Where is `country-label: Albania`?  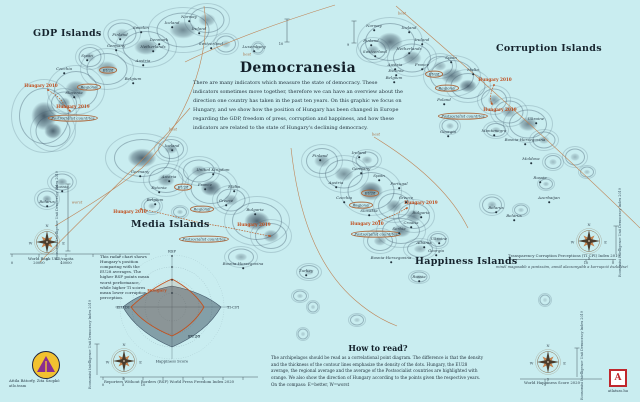 country-label: Albania is located at coordinates (424, 242).